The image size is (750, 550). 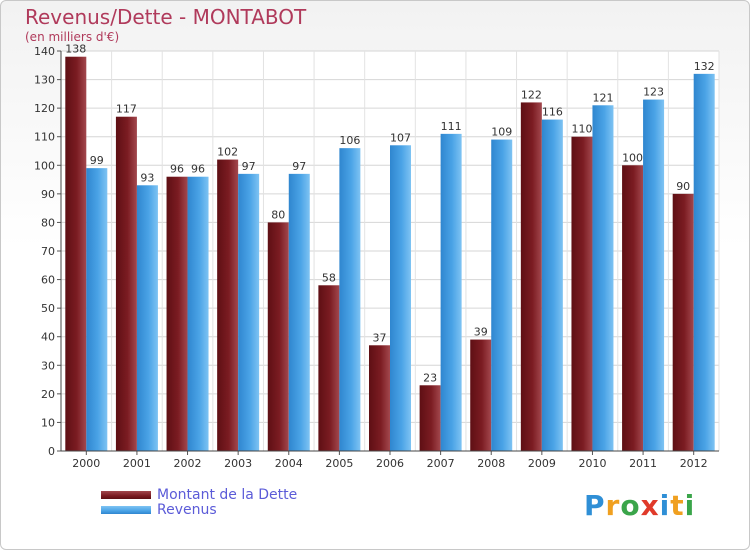 What do you see at coordinates (390, 463) in the screenshot?
I see `x-tick-label: 2006` at bounding box center [390, 463].